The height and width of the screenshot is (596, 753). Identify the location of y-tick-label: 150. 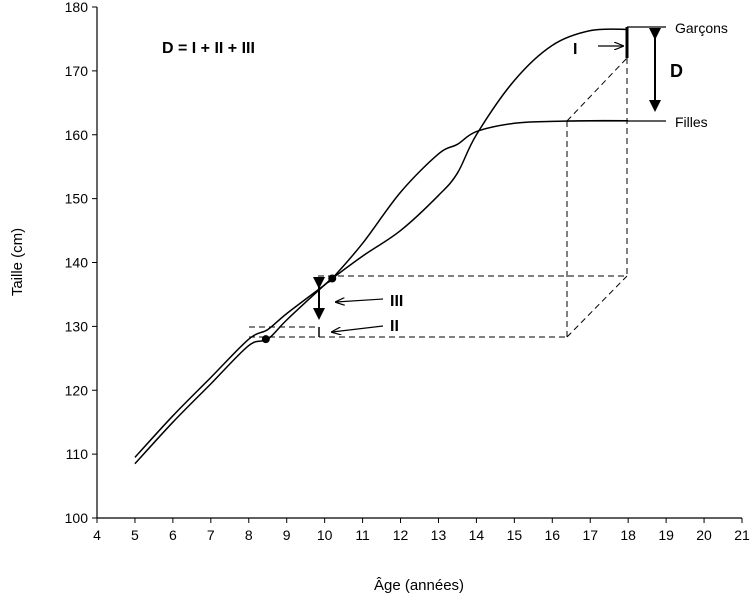
(77, 199).